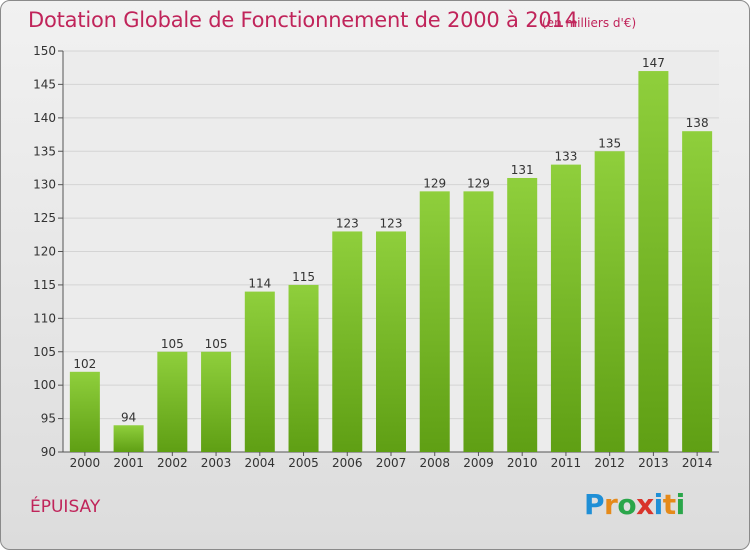 Image resolution: width=750 pixels, height=550 pixels. I want to click on bar-value-label: 102, so click(84, 364).